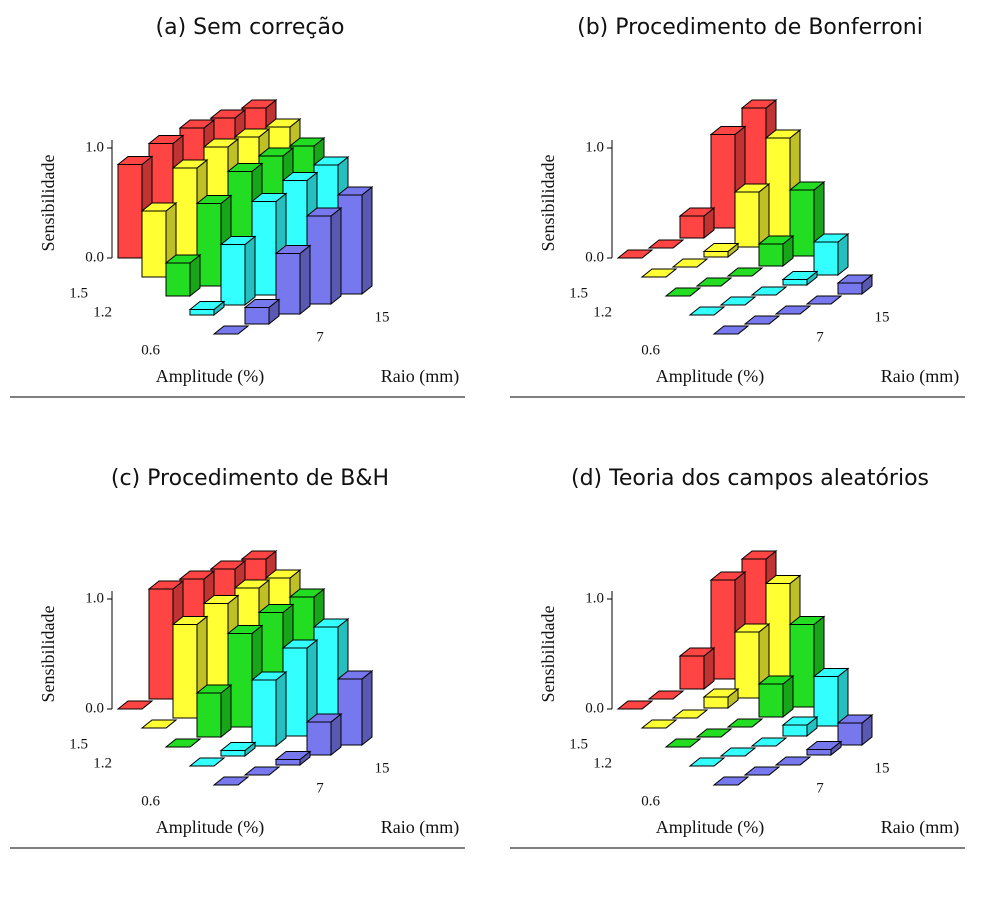 The height and width of the screenshot is (902, 1000). I want to click on row-tick-label: 1.2, so click(102, 312).